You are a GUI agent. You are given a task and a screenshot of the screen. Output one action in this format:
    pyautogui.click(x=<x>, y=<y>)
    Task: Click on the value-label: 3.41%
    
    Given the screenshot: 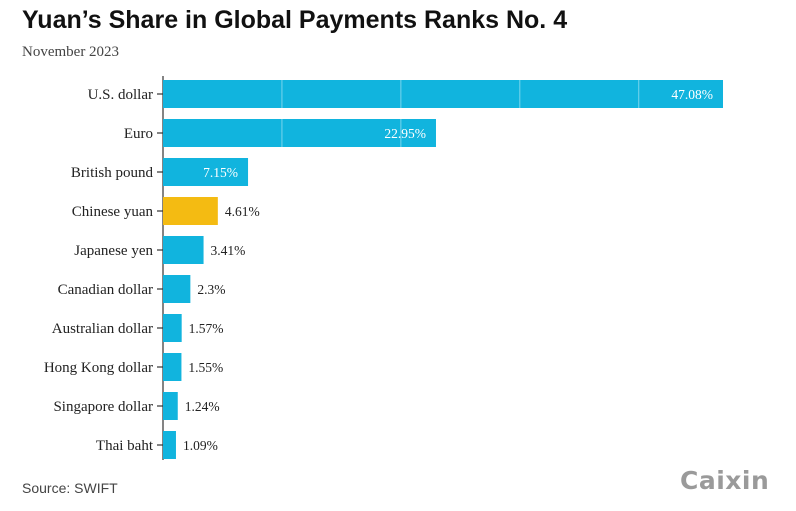 What is the action you would take?
    pyautogui.click(x=228, y=250)
    